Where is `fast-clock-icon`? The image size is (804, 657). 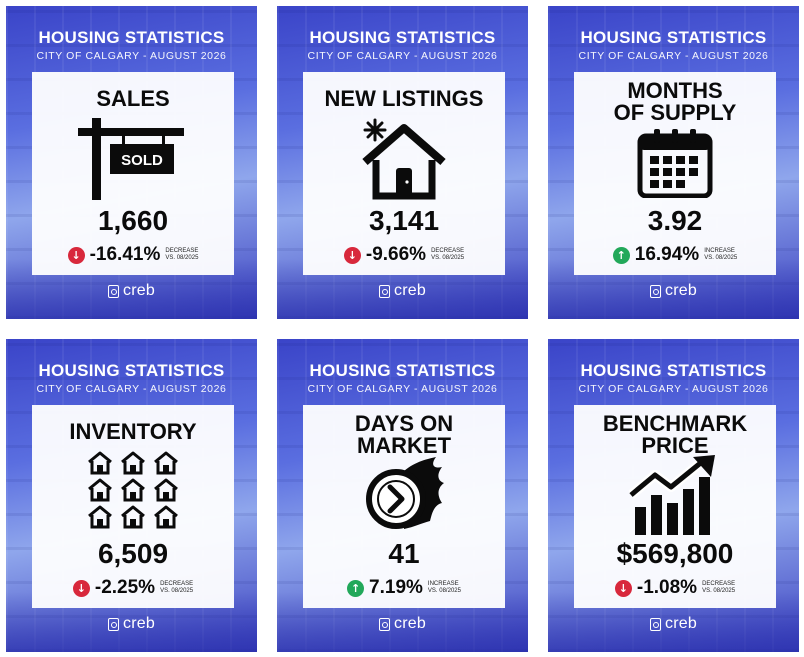
fast-clock-icon is located at coordinates (404, 495).